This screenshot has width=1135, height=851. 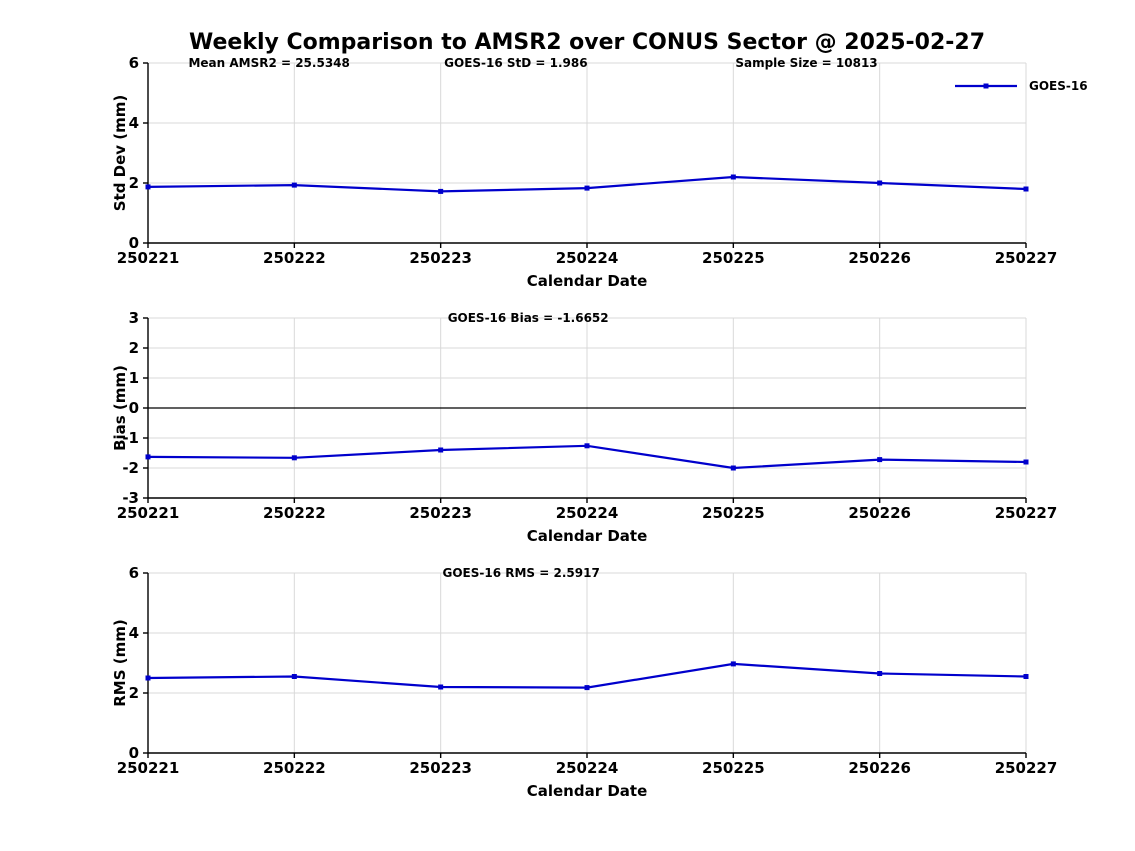 I want to click on y-axis-title: Bias (mm), so click(x=120, y=408).